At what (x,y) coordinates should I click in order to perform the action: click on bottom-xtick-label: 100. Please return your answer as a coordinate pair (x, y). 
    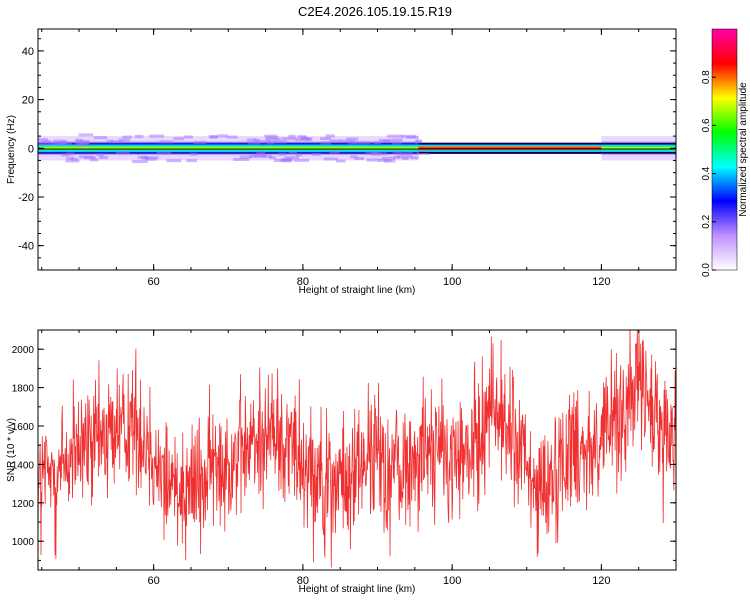
    Looking at the image, I should click on (452, 581).